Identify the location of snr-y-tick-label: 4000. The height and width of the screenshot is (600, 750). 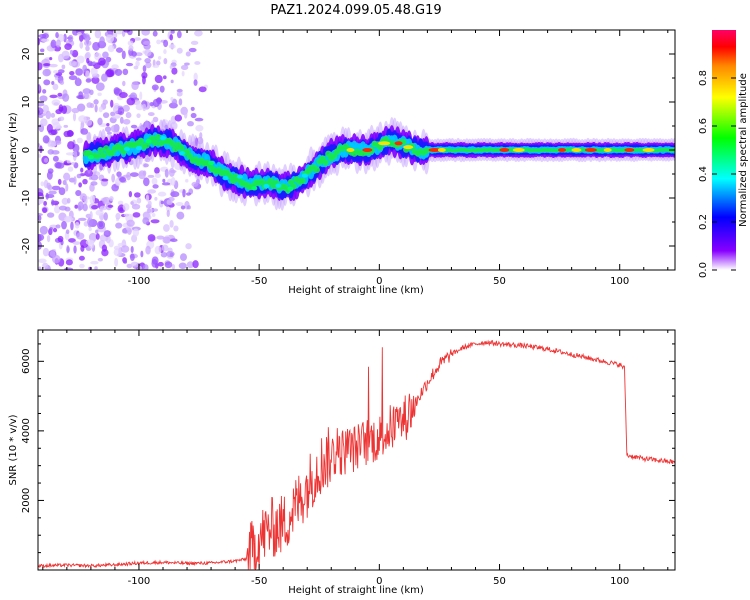
(26, 430).